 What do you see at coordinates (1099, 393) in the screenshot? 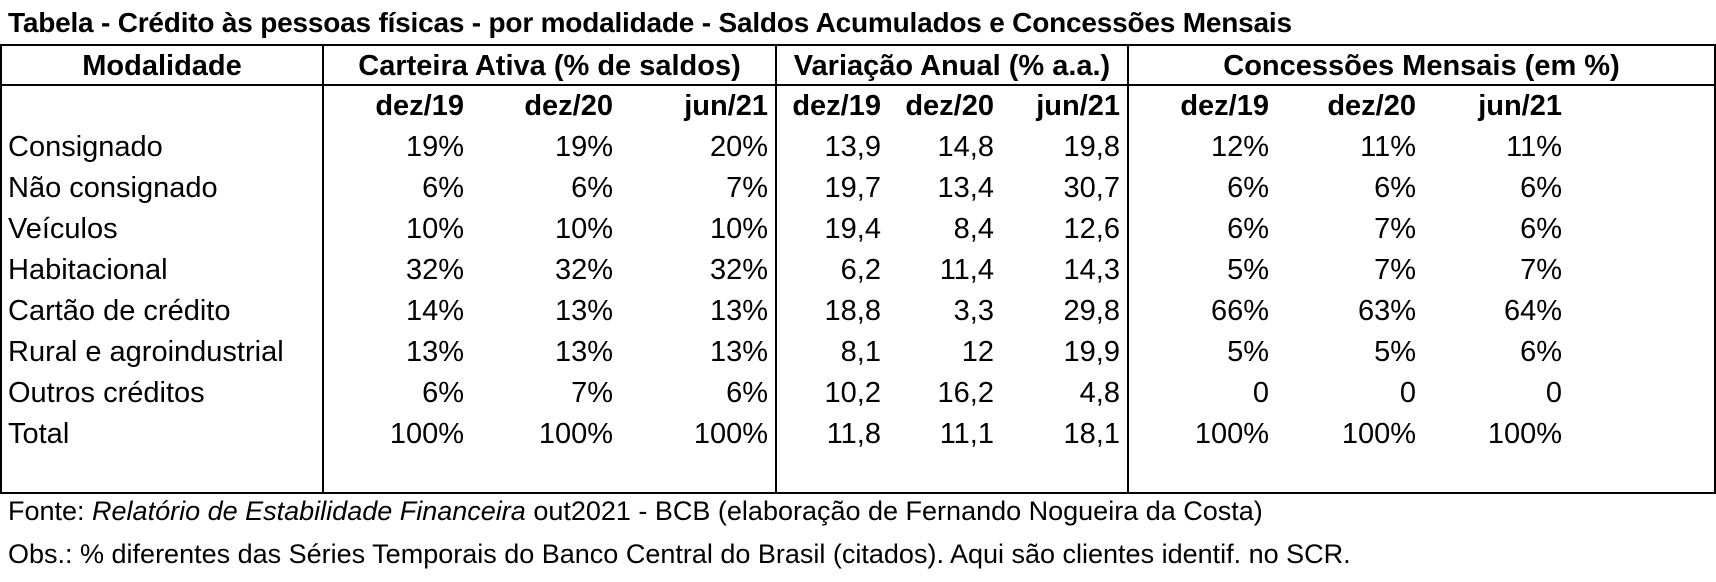
I see `table-cell: 4,8` at bounding box center [1099, 393].